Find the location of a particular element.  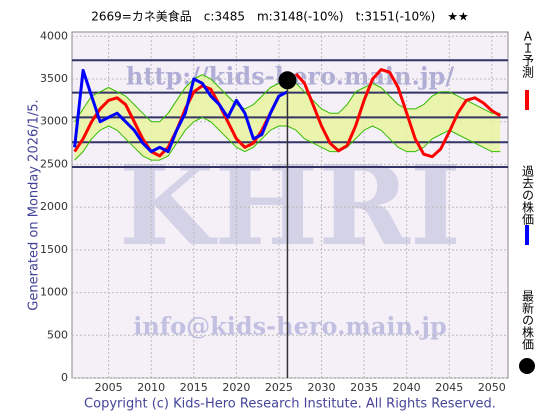

y-tick-label: 3000 is located at coordinates (54, 121).